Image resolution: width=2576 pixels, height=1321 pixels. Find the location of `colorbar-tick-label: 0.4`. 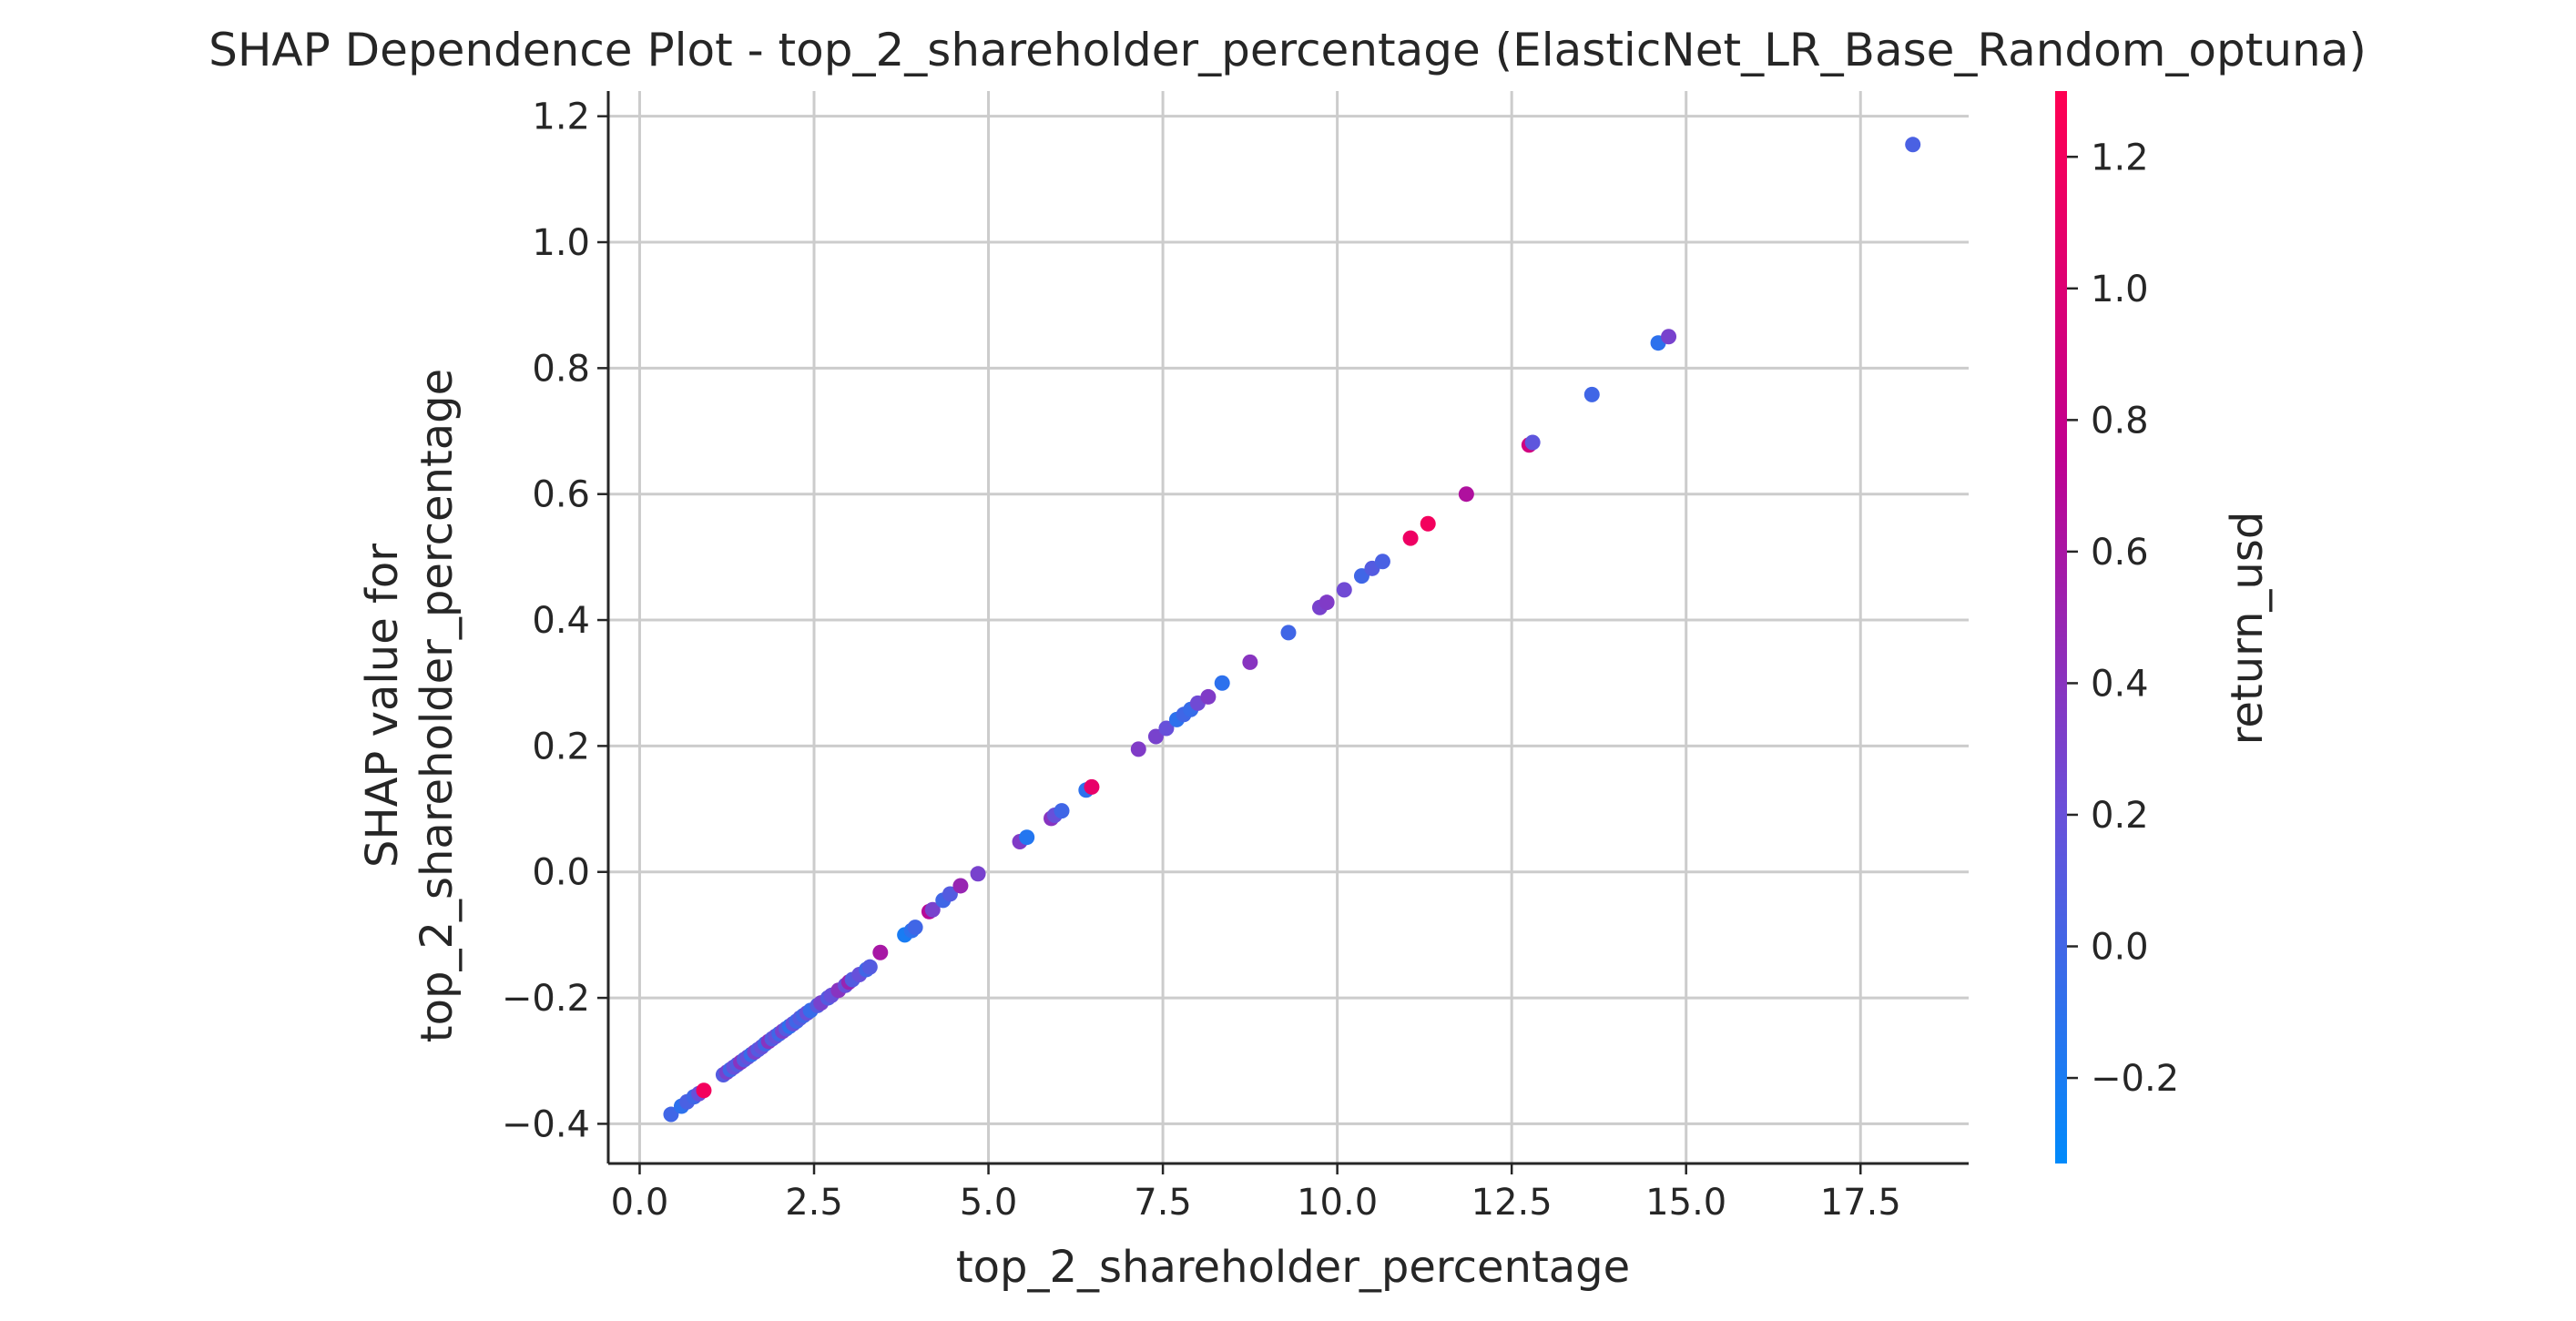

colorbar-tick-label: 0.4 is located at coordinates (2120, 684).